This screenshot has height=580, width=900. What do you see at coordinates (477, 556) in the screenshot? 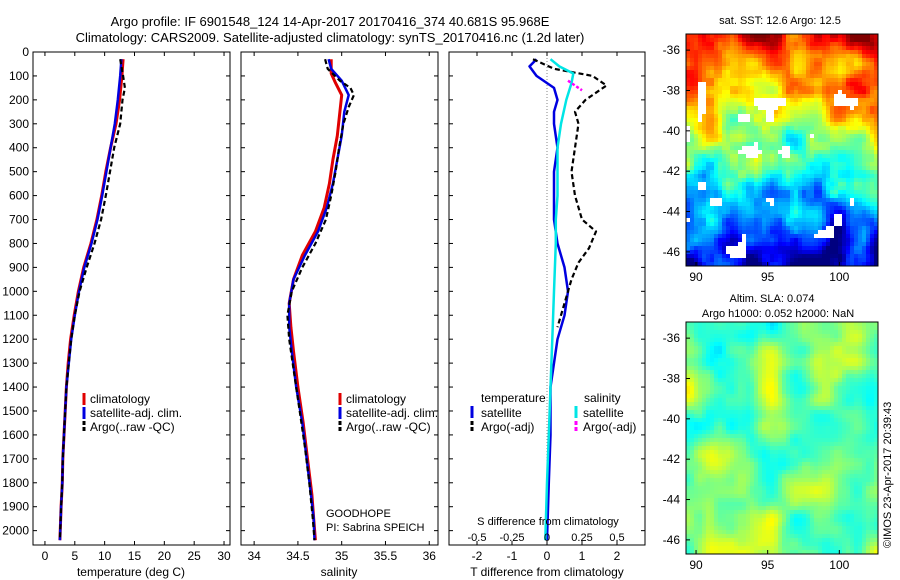
I see `x-tick-label: -2` at bounding box center [477, 556].